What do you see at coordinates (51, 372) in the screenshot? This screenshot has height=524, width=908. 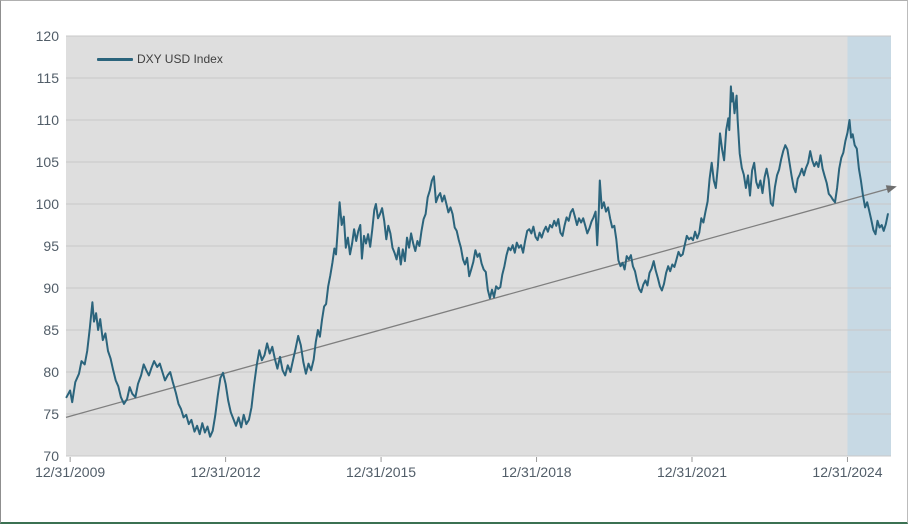 I see `y-axis-label-80: 80` at bounding box center [51, 372].